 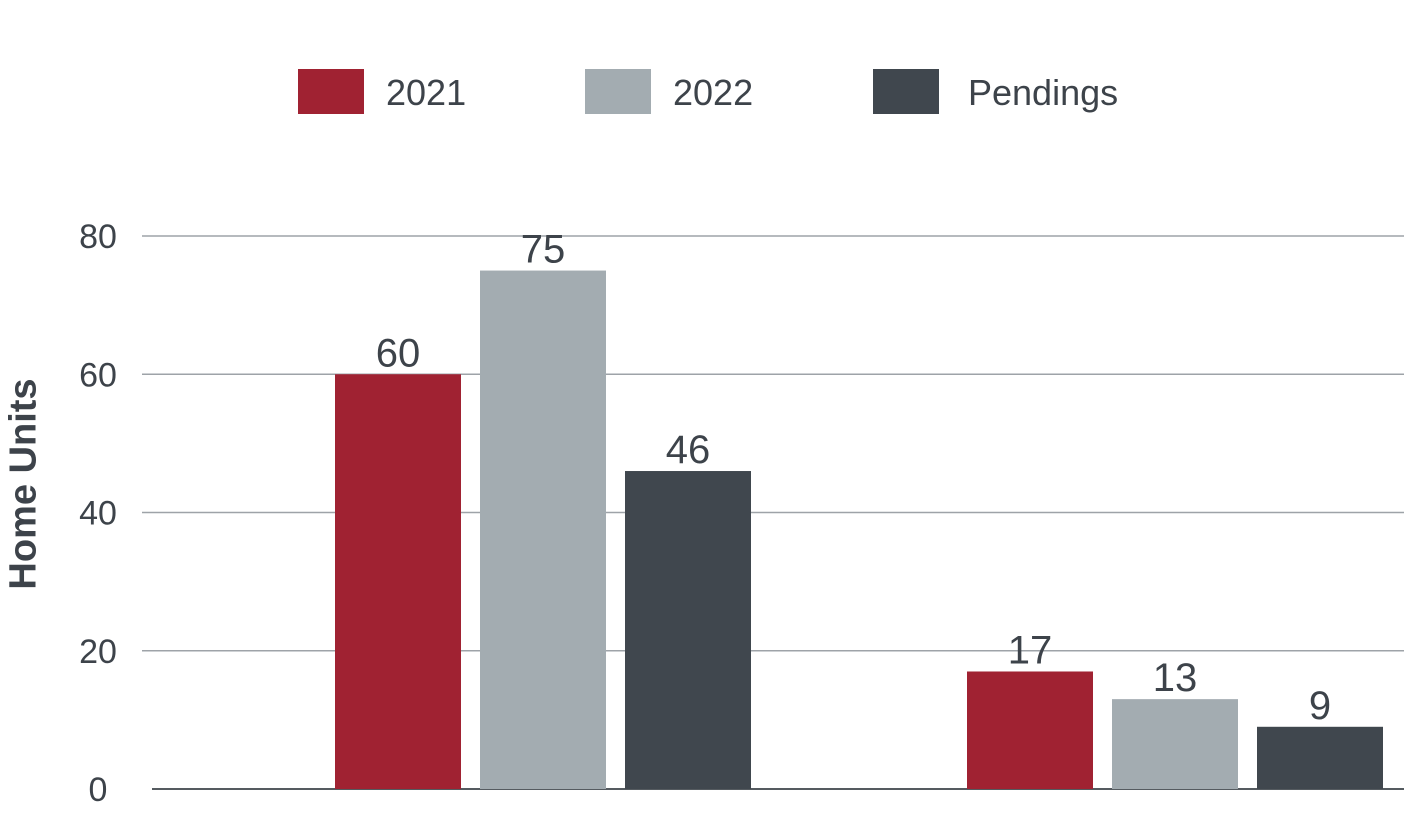 I want to click on legend-label-pendings: Pendings, so click(x=1043, y=92).